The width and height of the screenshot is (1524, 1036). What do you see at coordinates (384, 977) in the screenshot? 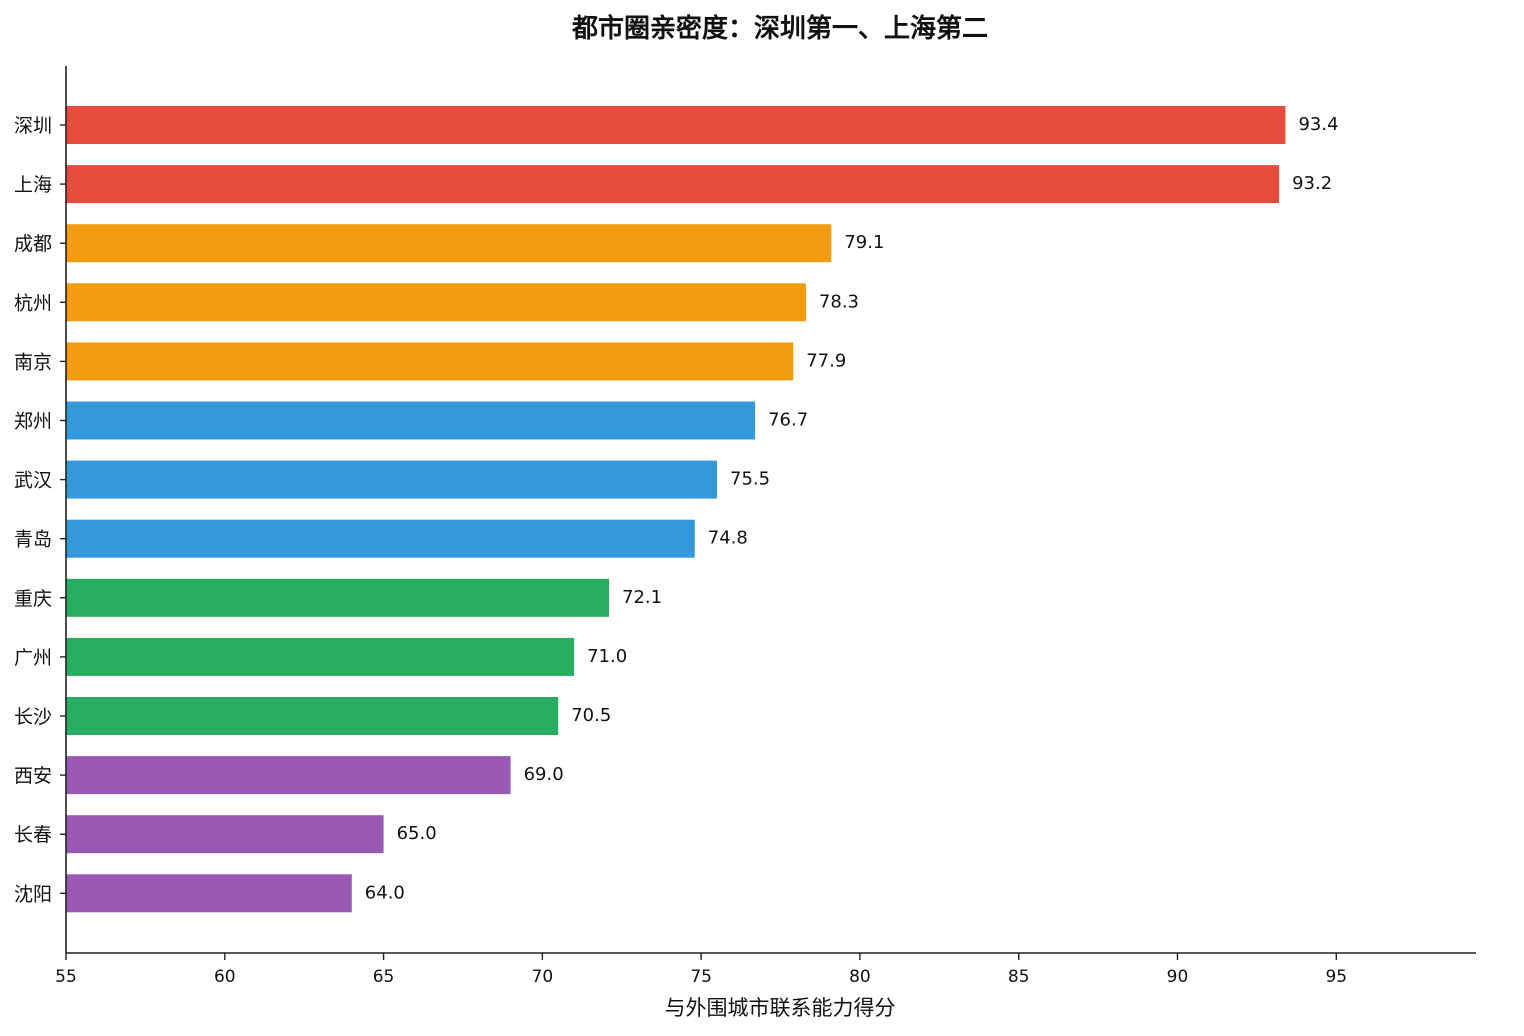
I see `x-tick-label: 65` at bounding box center [384, 977].